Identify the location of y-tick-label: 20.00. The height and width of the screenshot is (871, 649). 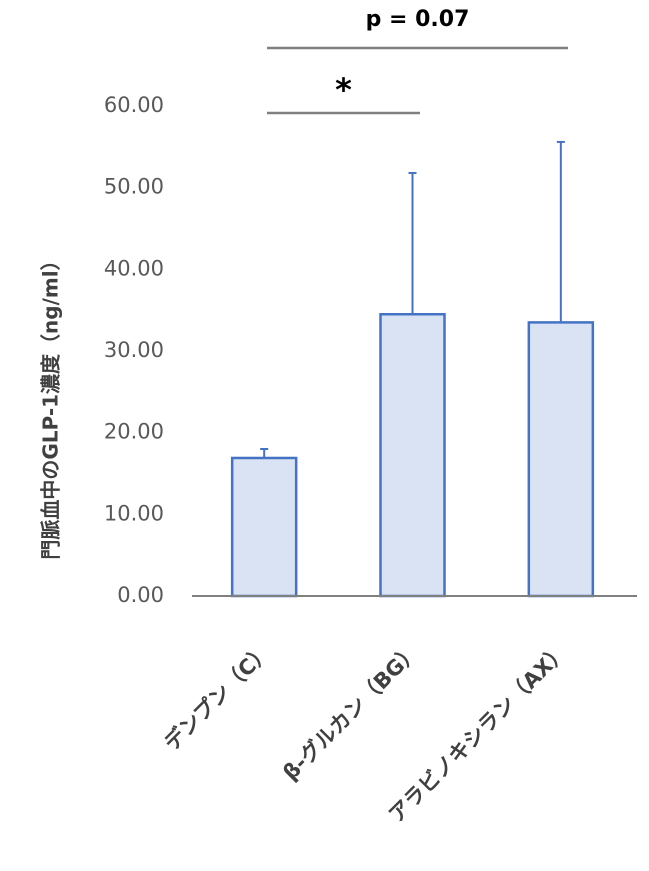
(134, 432).